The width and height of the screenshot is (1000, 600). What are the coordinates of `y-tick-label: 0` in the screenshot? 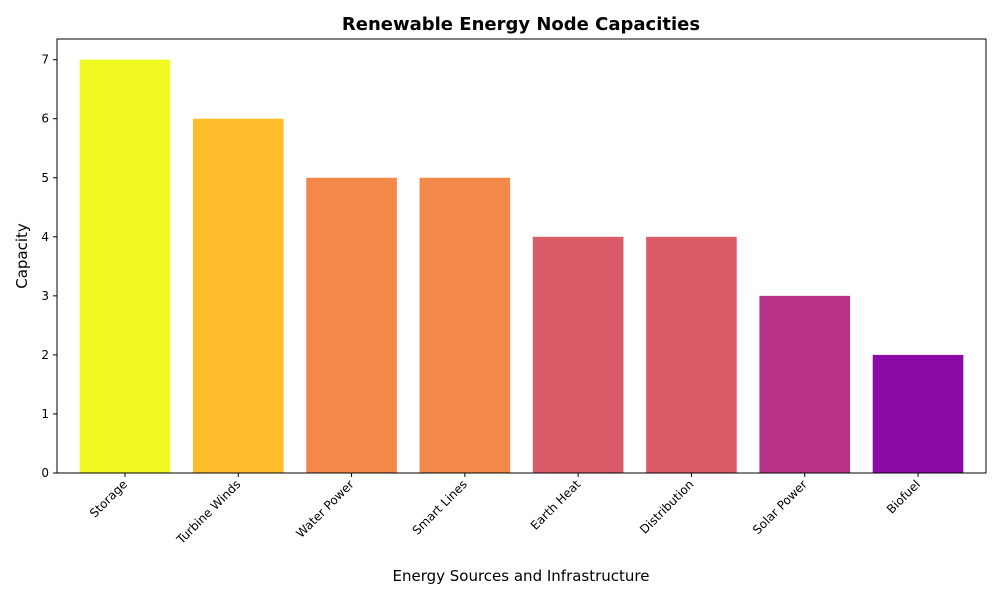 It's located at (45, 473).